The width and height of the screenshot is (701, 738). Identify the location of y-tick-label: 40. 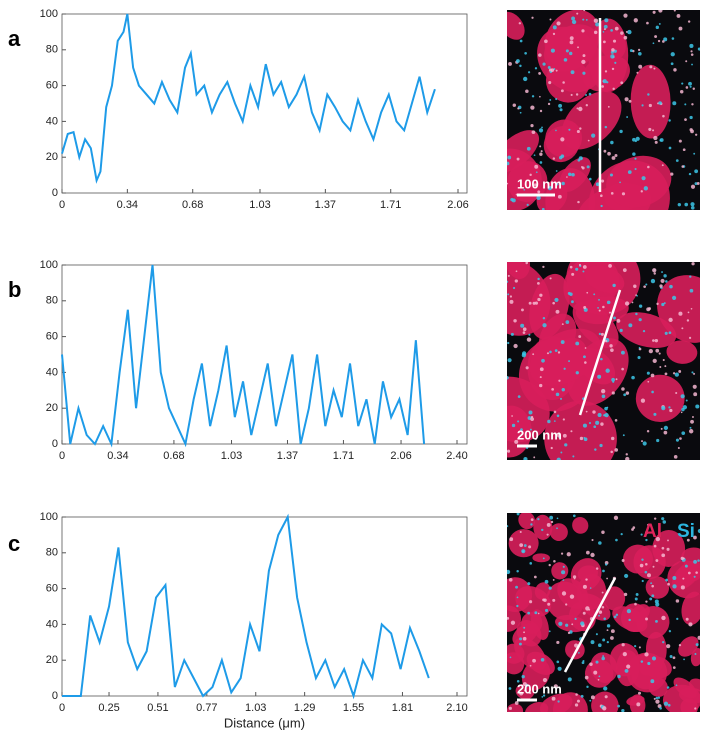
(52, 121).